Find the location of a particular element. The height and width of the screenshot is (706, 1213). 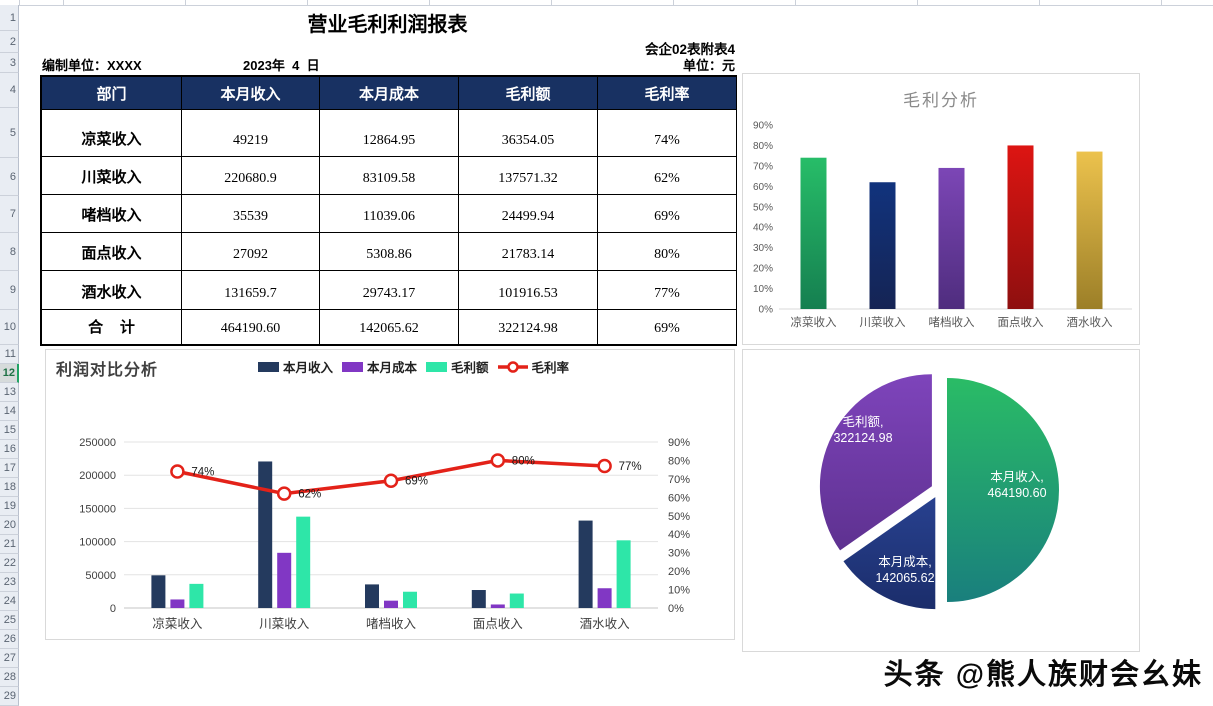

row-header-17: 17 is located at coordinates (9, 468).